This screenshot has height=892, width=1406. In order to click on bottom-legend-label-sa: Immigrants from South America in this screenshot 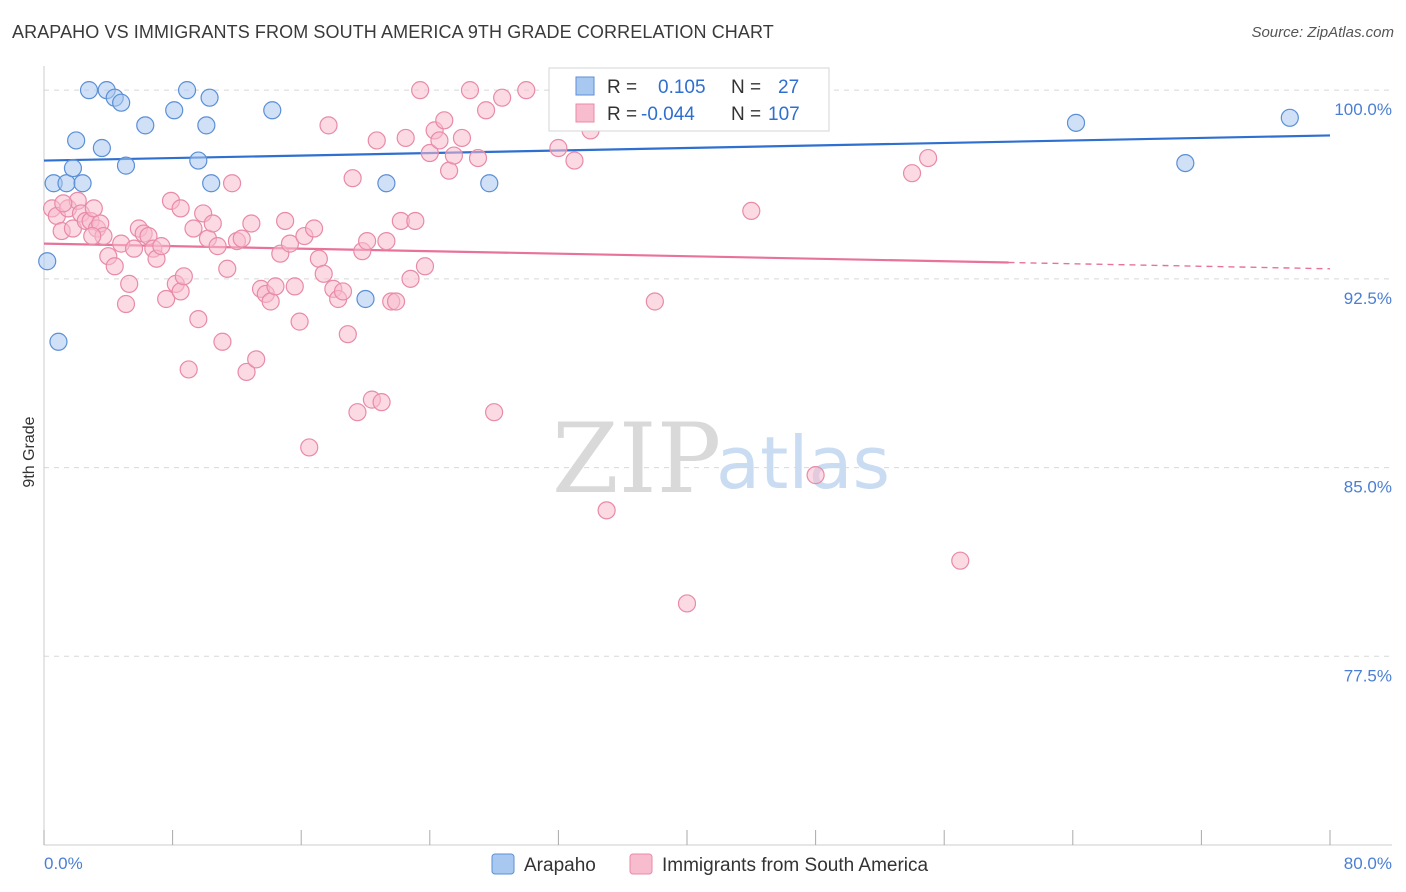, I will do `click(795, 865)`.